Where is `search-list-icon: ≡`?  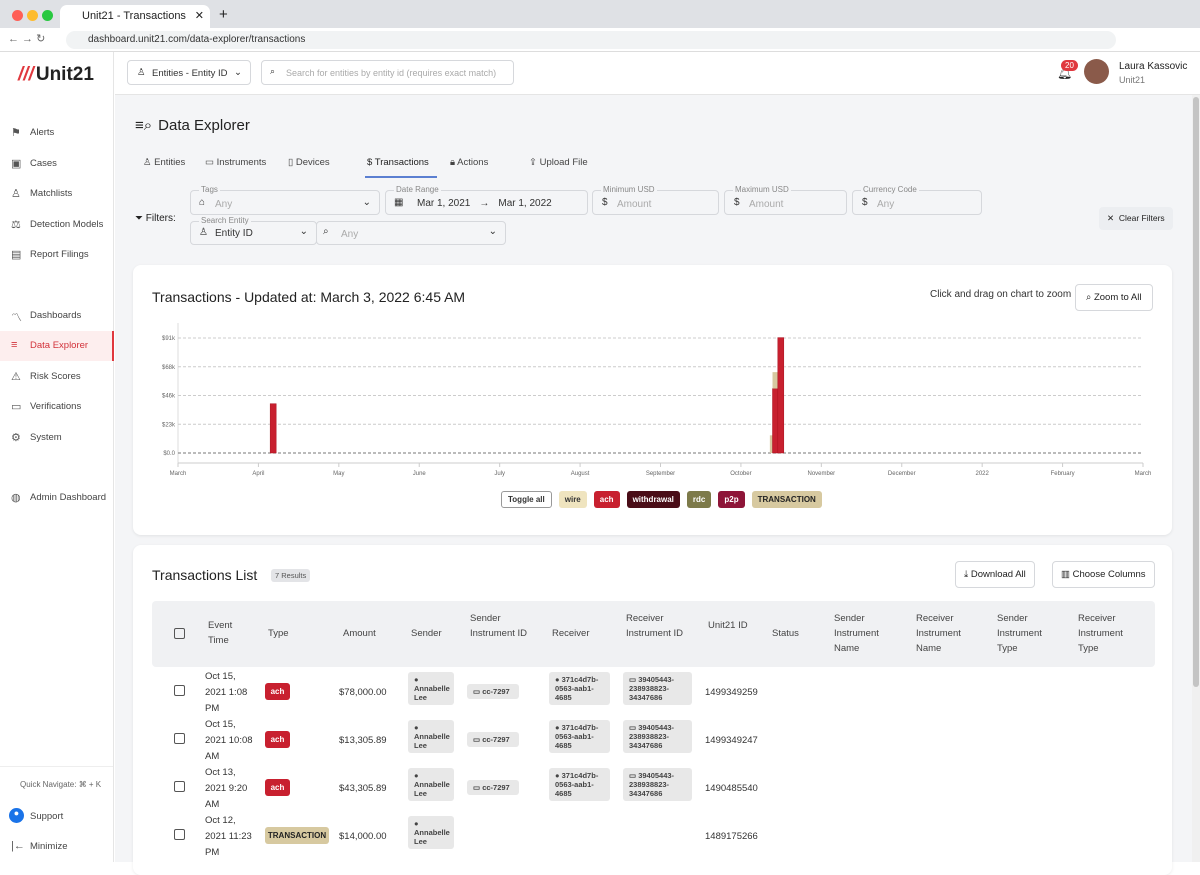
search-list-icon: ≡ is located at coordinates (14, 345).